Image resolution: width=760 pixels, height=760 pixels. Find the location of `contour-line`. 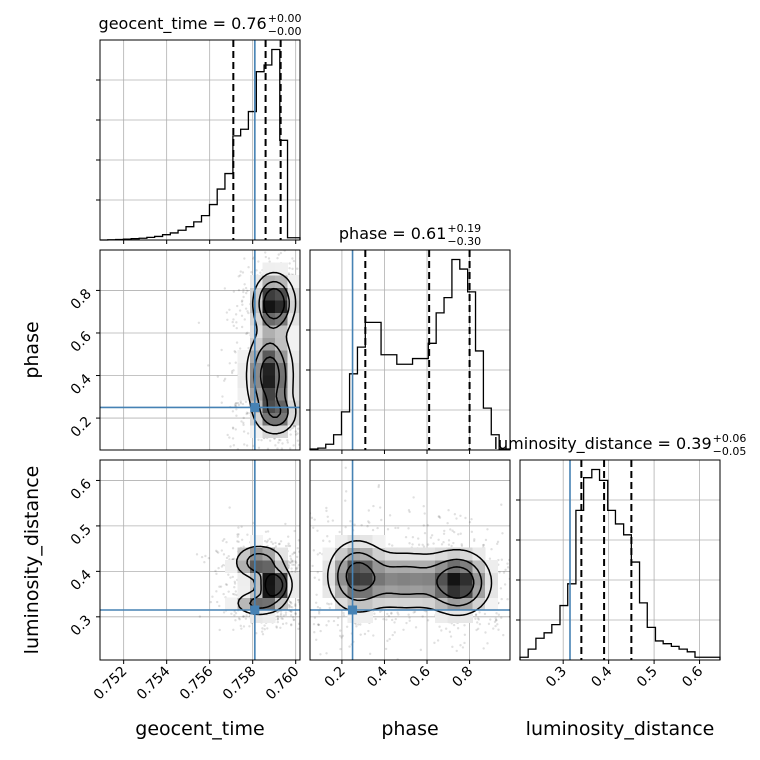

contour-line is located at coordinates (271, 353).